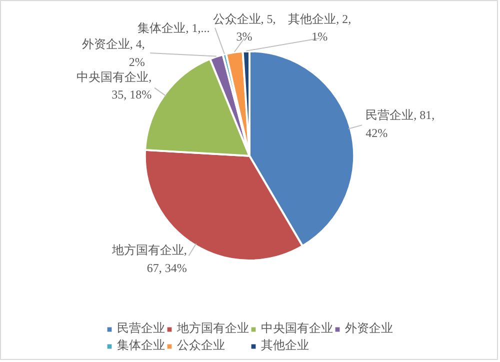 The width and height of the screenshot is (500, 362). What do you see at coordinates (148, 258) in the screenshot?
I see `data-label: 地方国有企业, 67, 34%` at bounding box center [148, 258].